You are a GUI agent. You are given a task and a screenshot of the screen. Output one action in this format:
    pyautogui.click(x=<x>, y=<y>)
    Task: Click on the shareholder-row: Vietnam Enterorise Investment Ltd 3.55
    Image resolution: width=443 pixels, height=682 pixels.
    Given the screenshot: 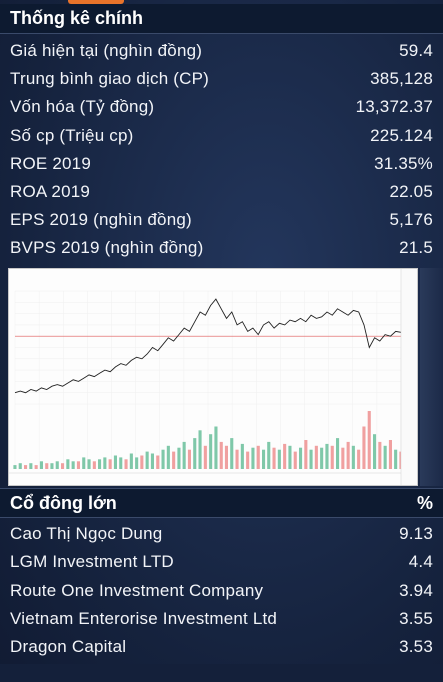 What is the action you would take?
    pyautogui.click(x=221, y=619)
    